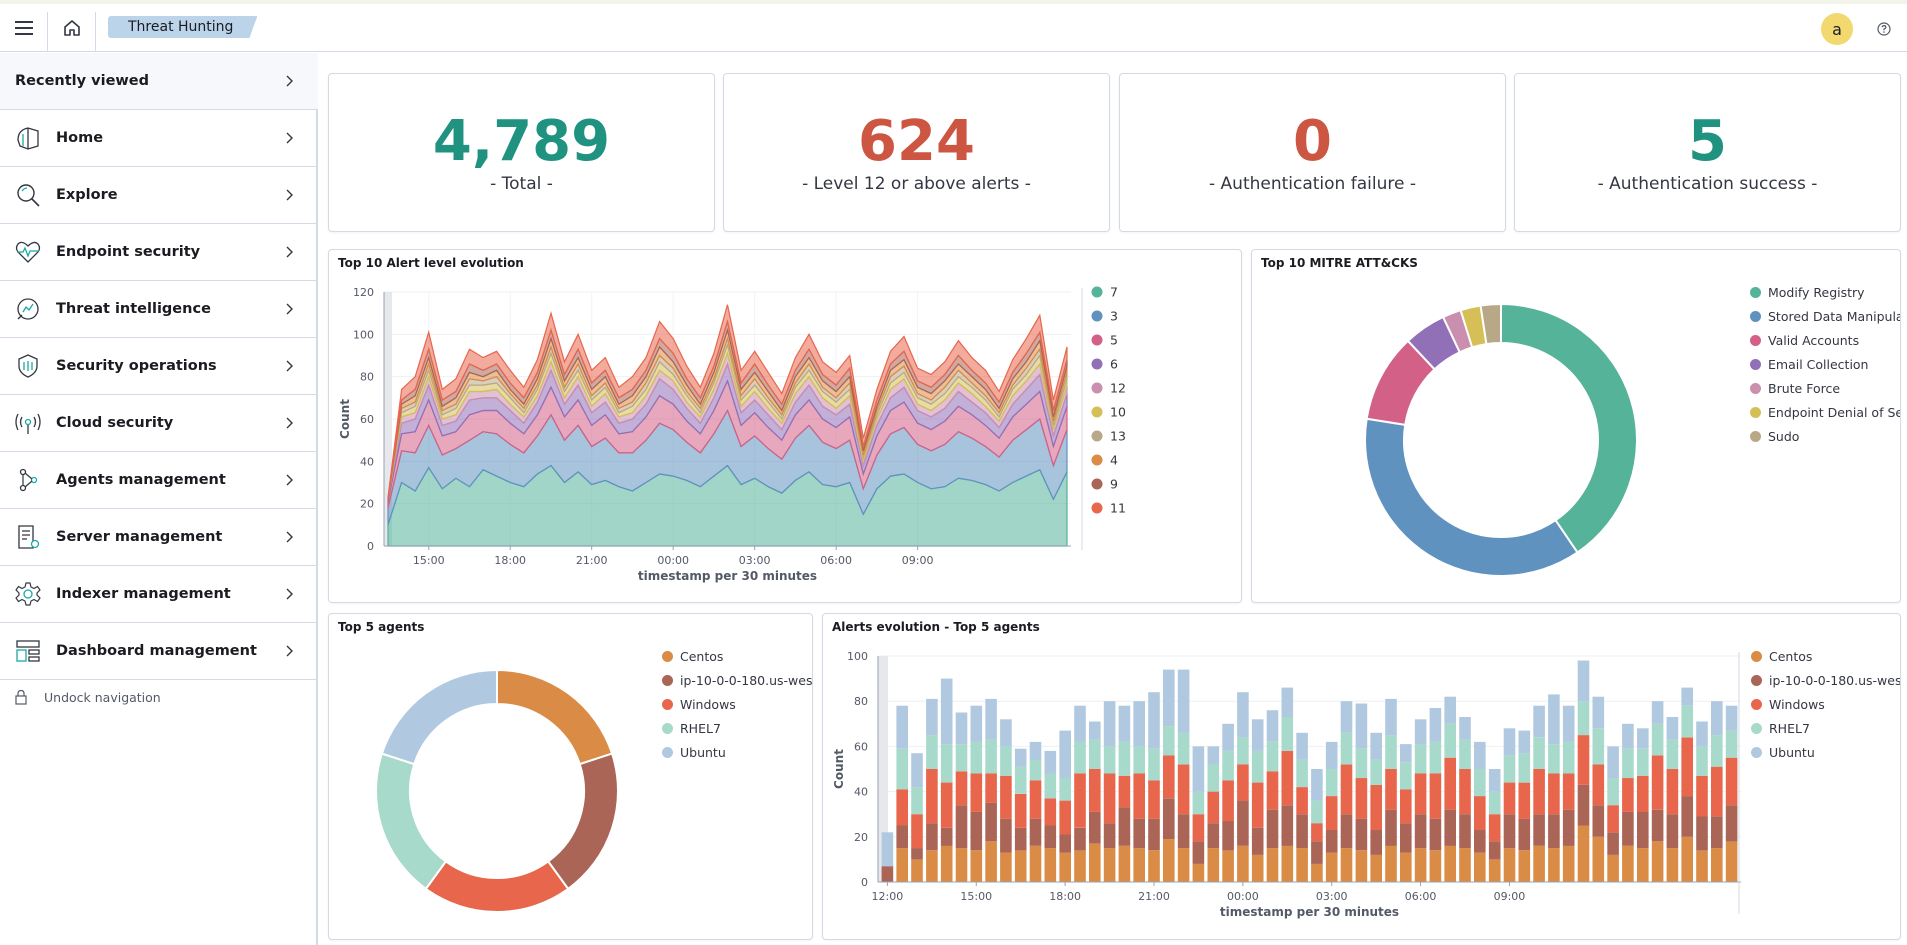 This screenshot has height=945, width=1907. I want to click on recently-viewed-toggle: Recently viewed, so click(159, 81).